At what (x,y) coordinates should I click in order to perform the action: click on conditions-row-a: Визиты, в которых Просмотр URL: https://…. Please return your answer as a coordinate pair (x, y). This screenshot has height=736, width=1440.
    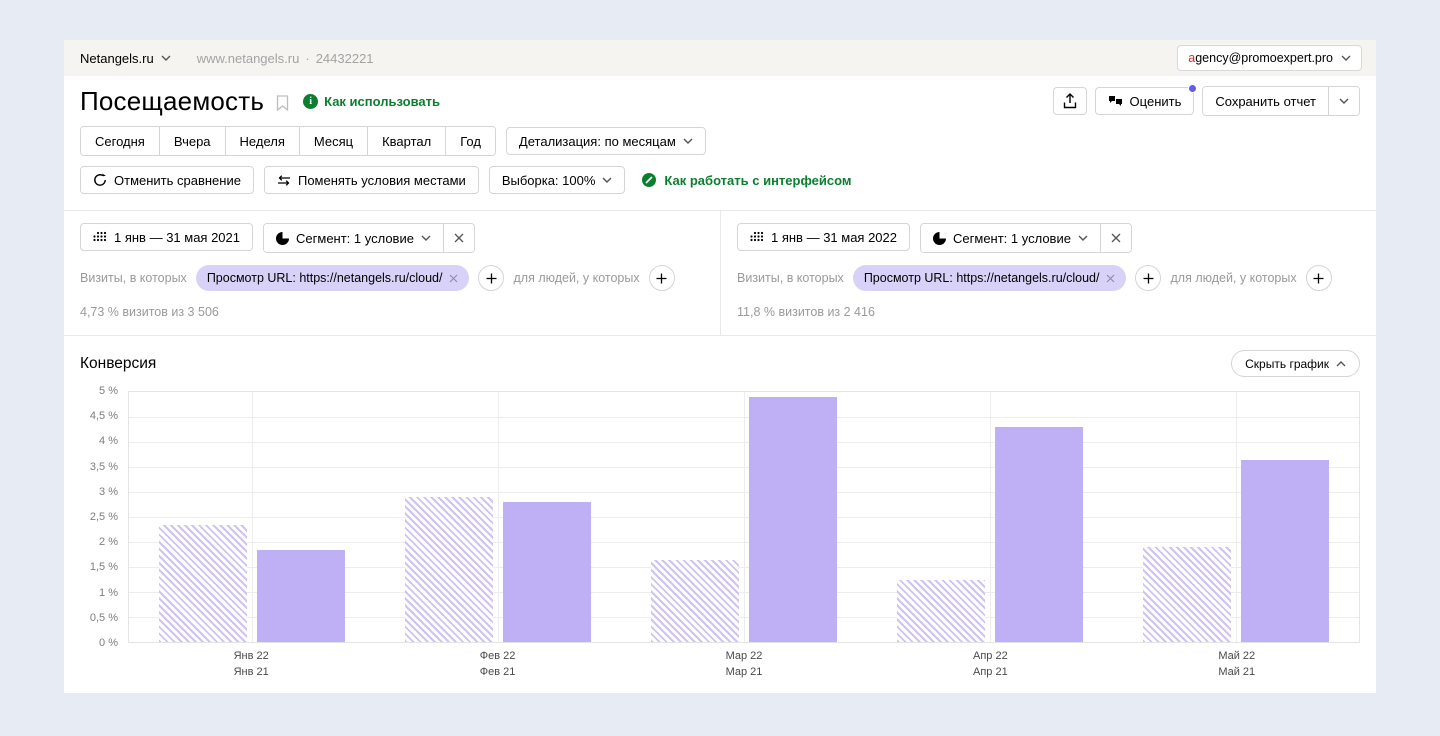
    Looking at the image, I should click on (392, 278).